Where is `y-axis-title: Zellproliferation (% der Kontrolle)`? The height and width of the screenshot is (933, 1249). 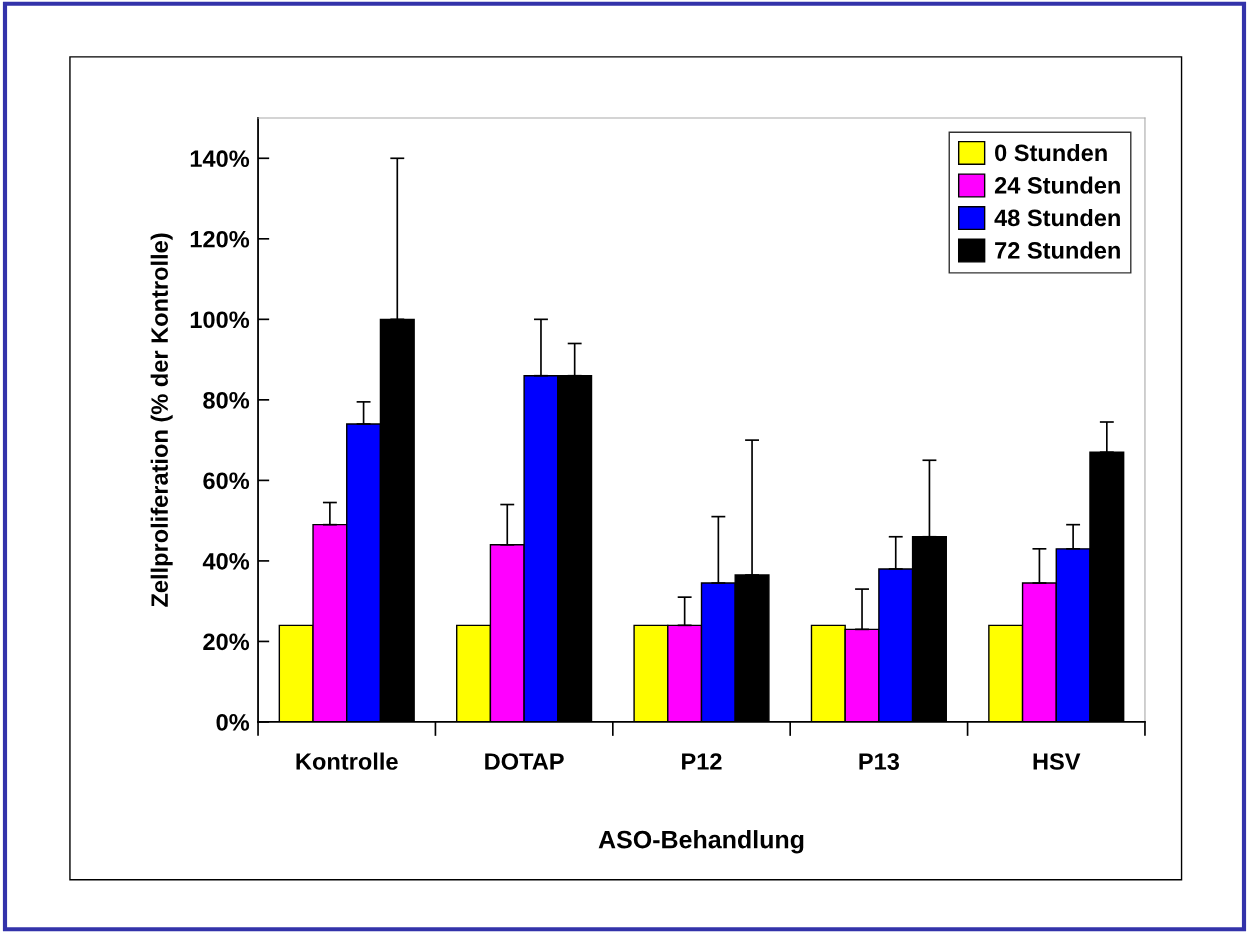 y-axis-title: Zellproliferation (% der Kontrolle) is located at coordinates (161, 420).